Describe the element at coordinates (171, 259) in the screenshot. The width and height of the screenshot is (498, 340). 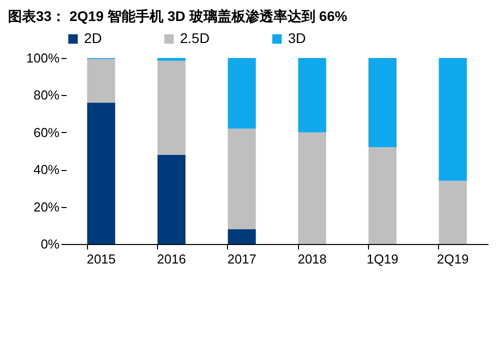
I see `x-tick-label: 2016` at that location.